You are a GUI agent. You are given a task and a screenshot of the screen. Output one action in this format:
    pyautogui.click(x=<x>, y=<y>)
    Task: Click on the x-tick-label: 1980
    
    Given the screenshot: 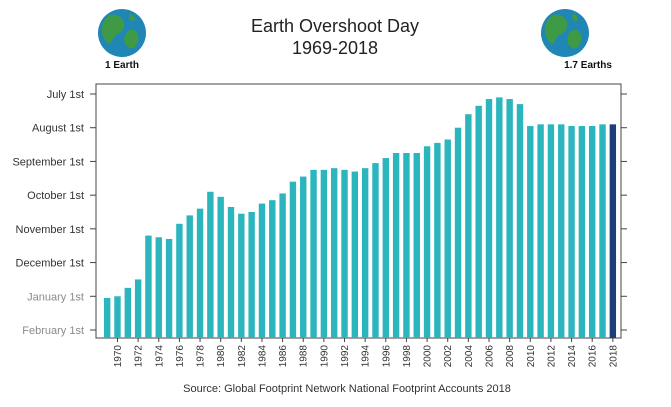 What is the action you would take?
    pyautogui.click(x=221, y=356)
    